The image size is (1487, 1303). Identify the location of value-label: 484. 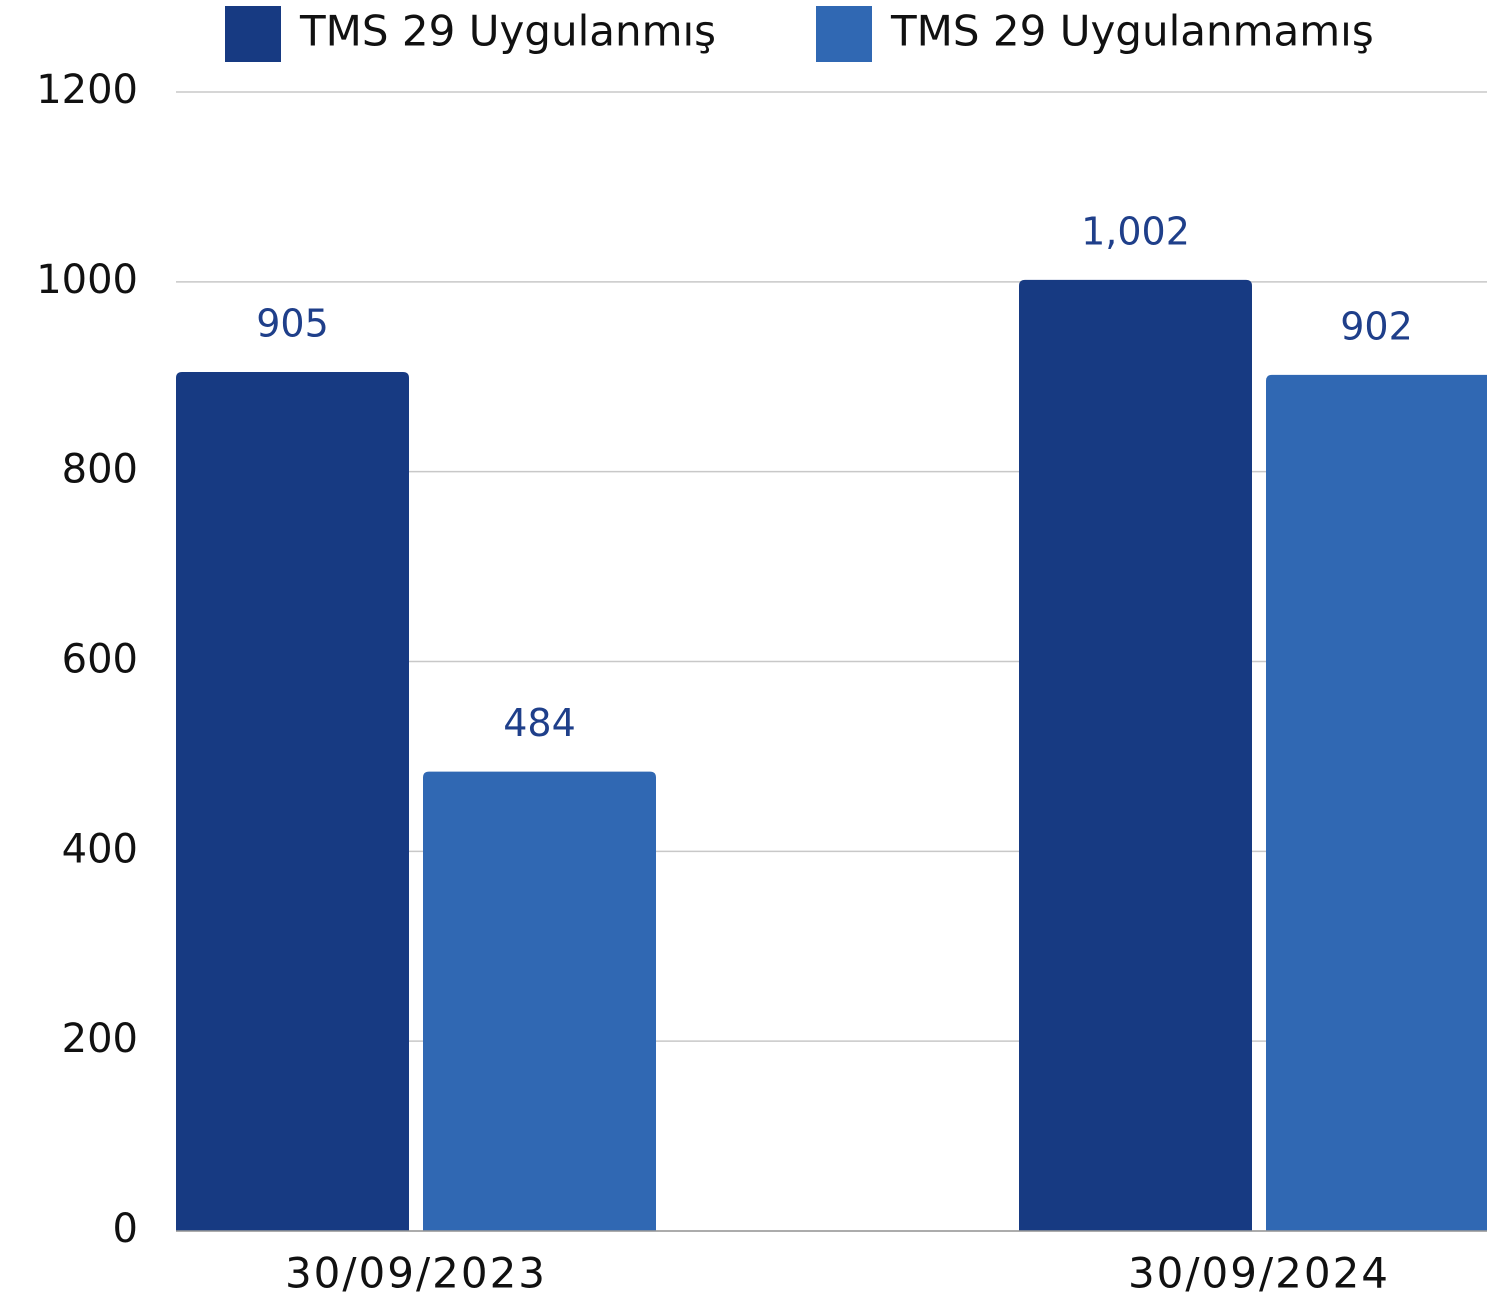
(539, 723).